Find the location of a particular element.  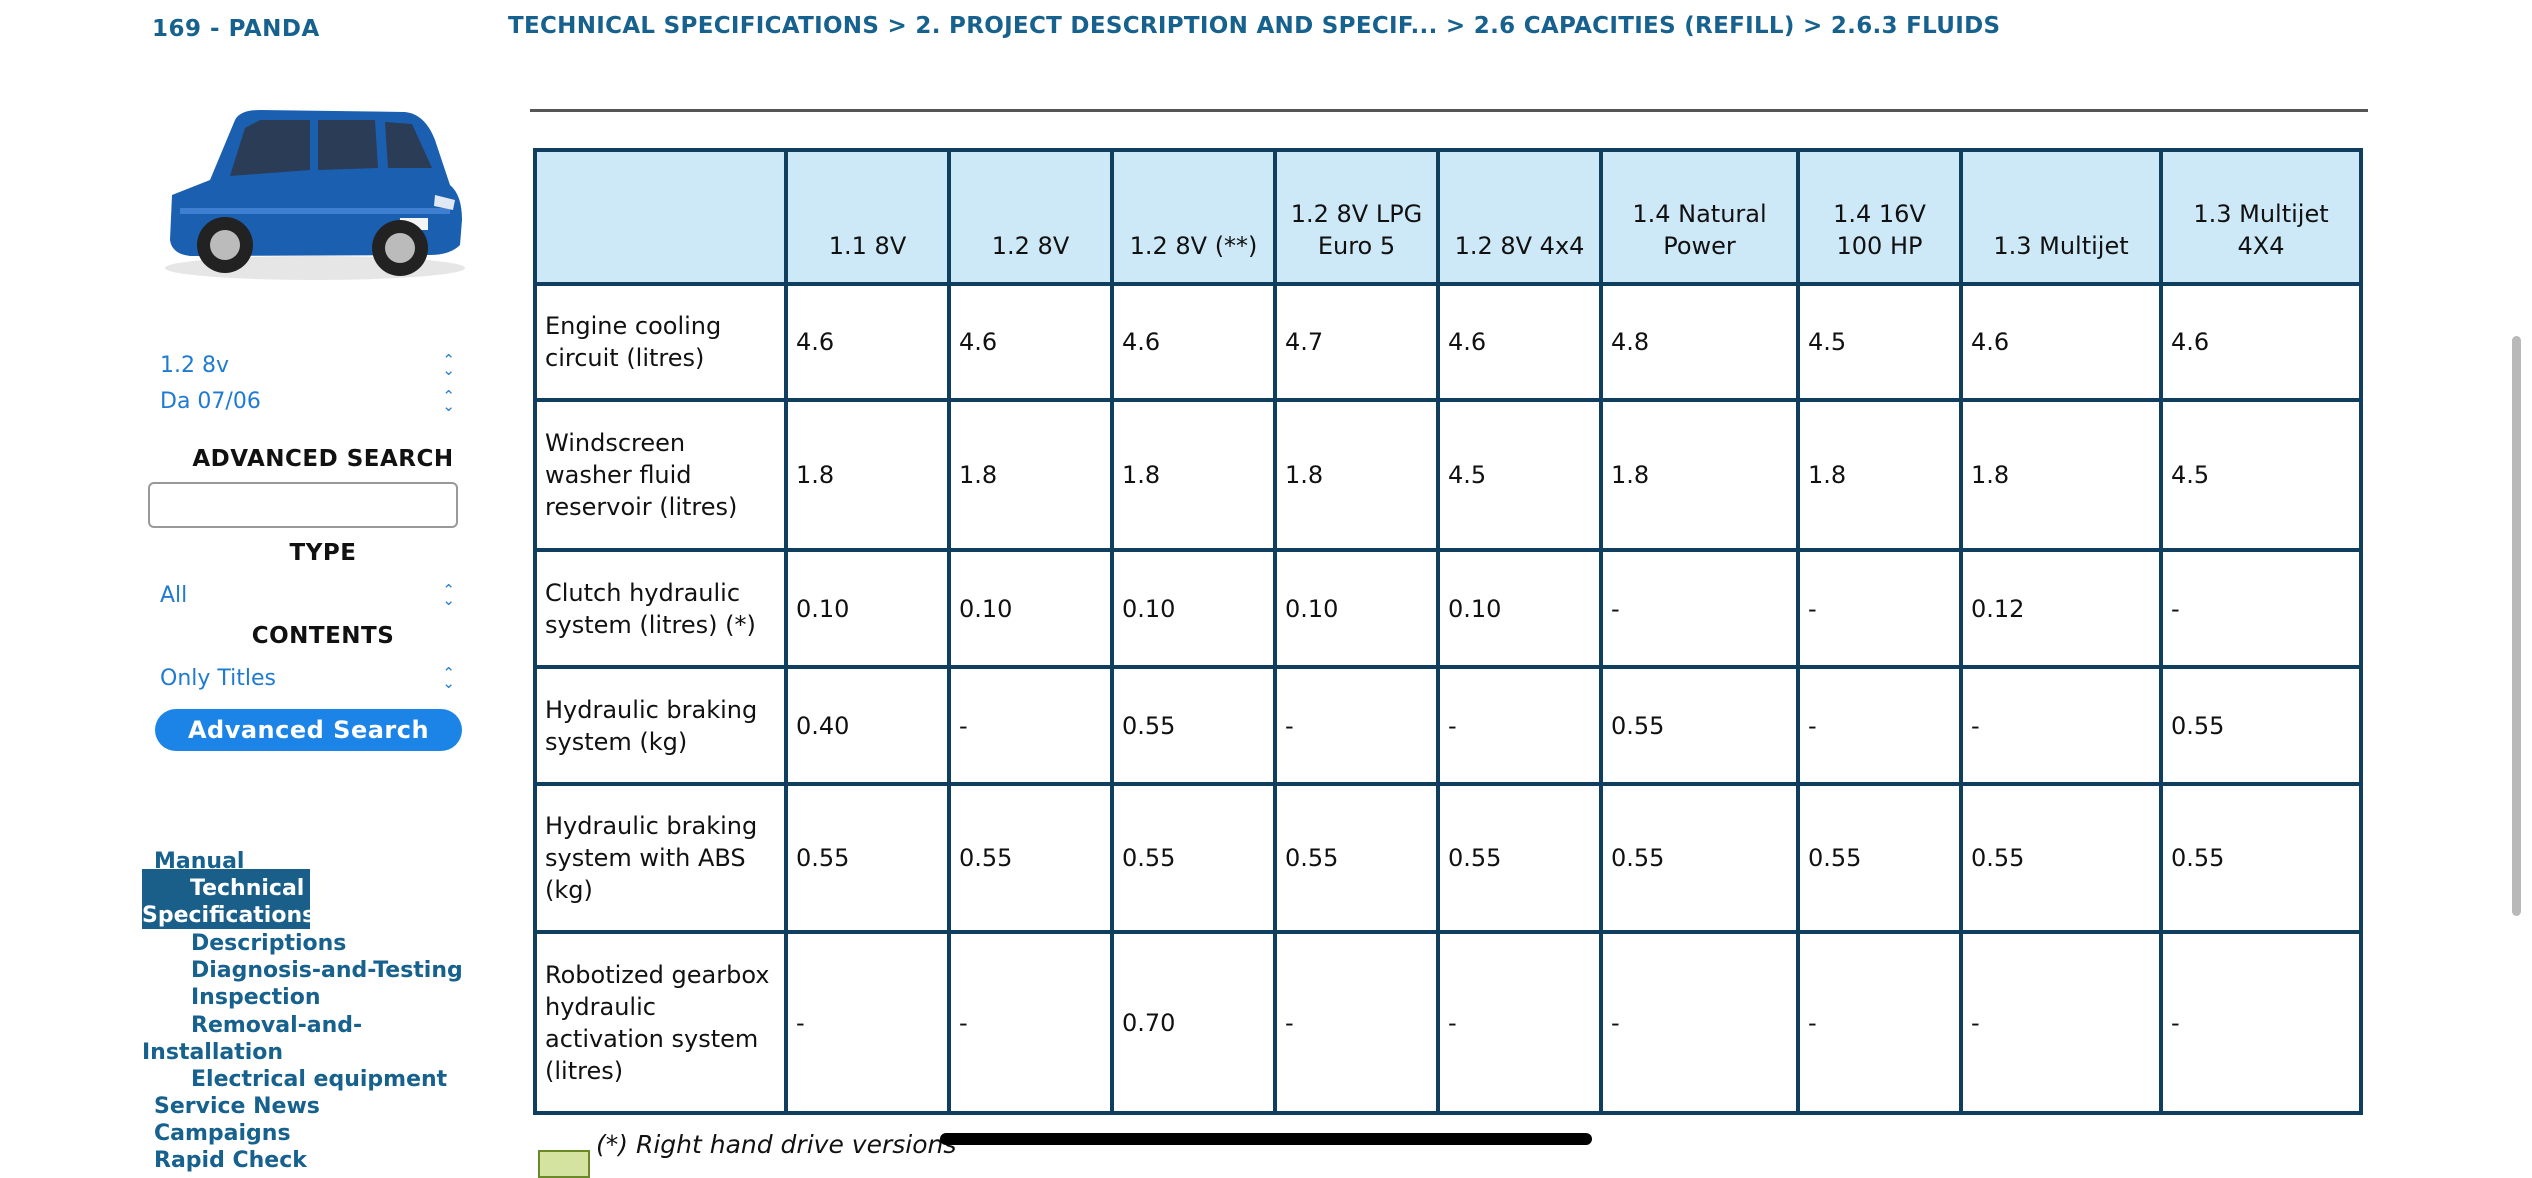

advanced-search-button: Advanced Search is located at coordinates (308, 730).